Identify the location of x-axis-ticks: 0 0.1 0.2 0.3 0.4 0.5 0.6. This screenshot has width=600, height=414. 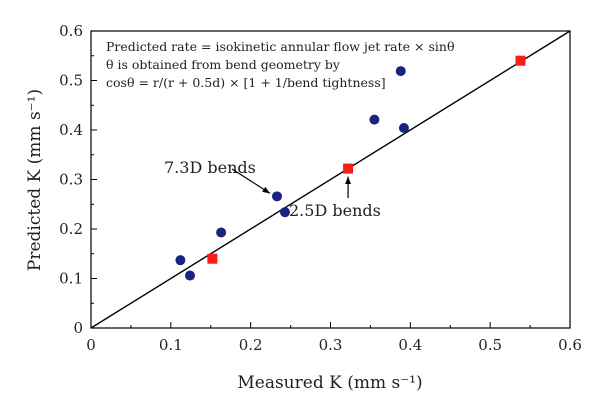
(334, 338).